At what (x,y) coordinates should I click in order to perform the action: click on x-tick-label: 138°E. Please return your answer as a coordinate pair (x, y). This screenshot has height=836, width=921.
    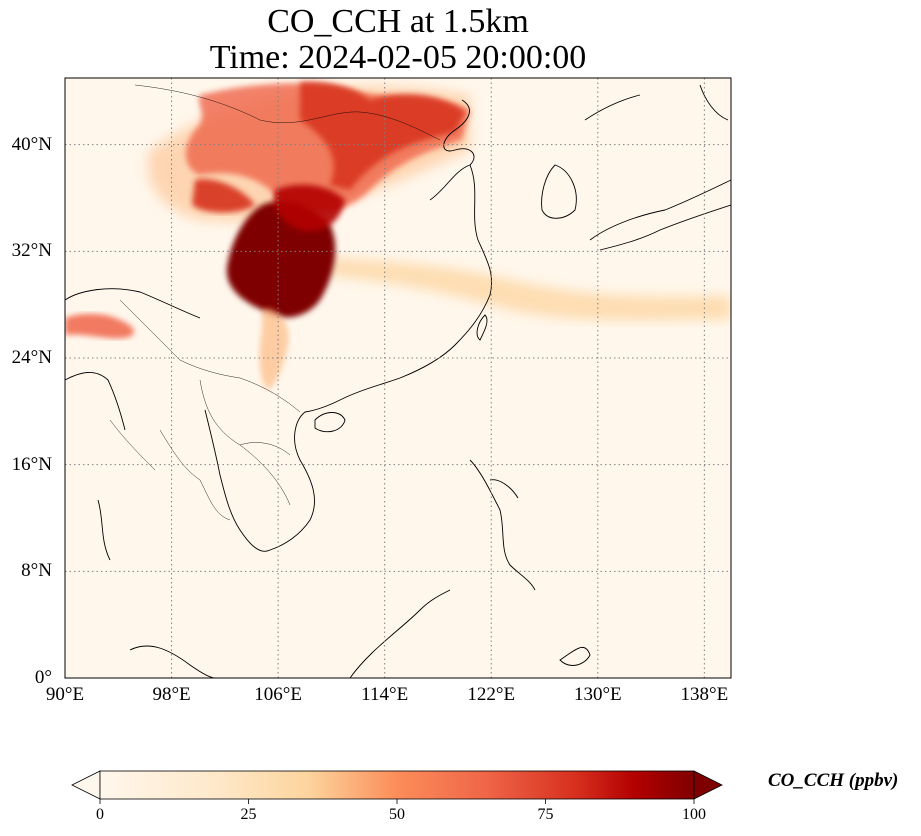
    Looking at the image, I should click on (704, 694).